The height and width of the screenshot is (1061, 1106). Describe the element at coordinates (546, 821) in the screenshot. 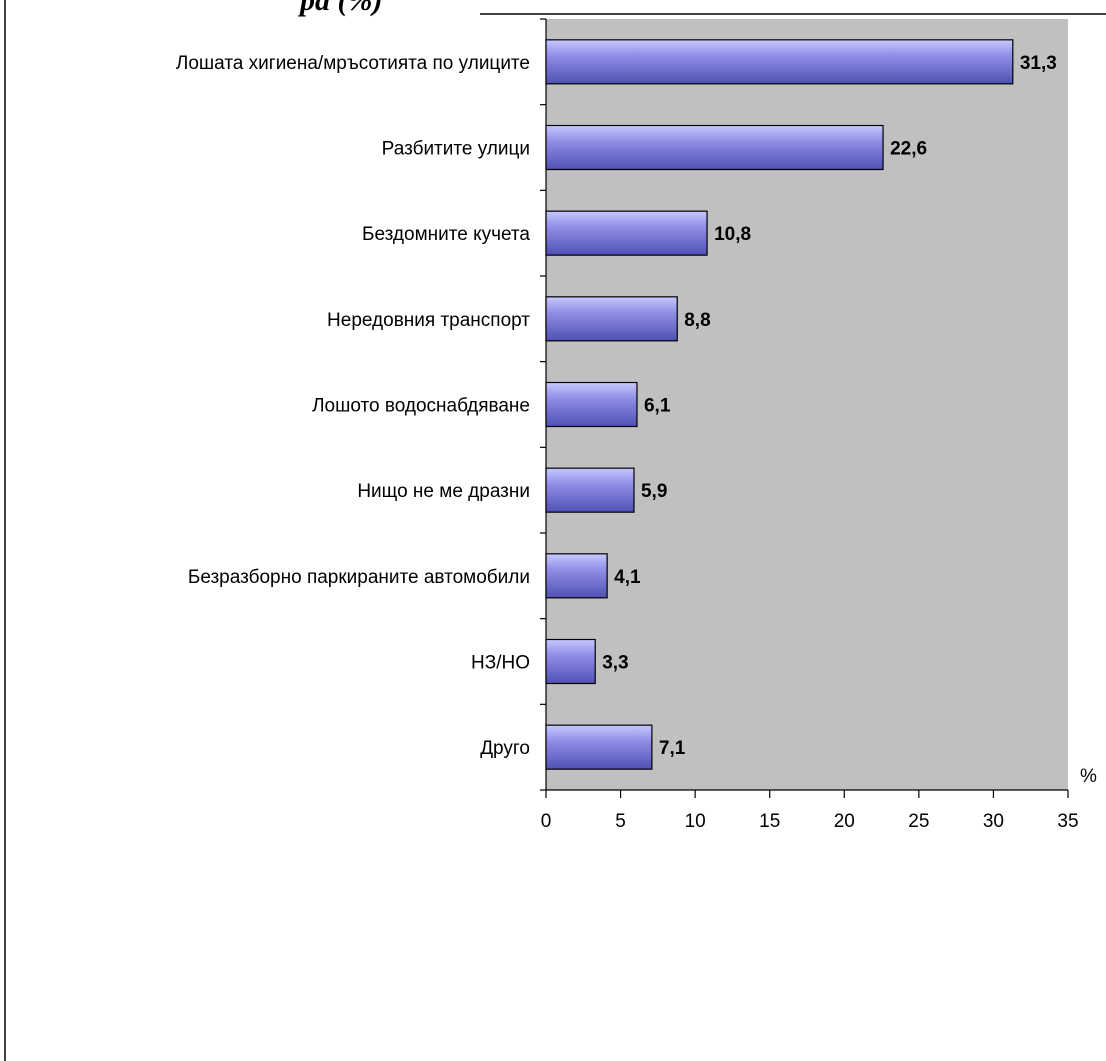

I see `x-tick-label: 0` at that location.